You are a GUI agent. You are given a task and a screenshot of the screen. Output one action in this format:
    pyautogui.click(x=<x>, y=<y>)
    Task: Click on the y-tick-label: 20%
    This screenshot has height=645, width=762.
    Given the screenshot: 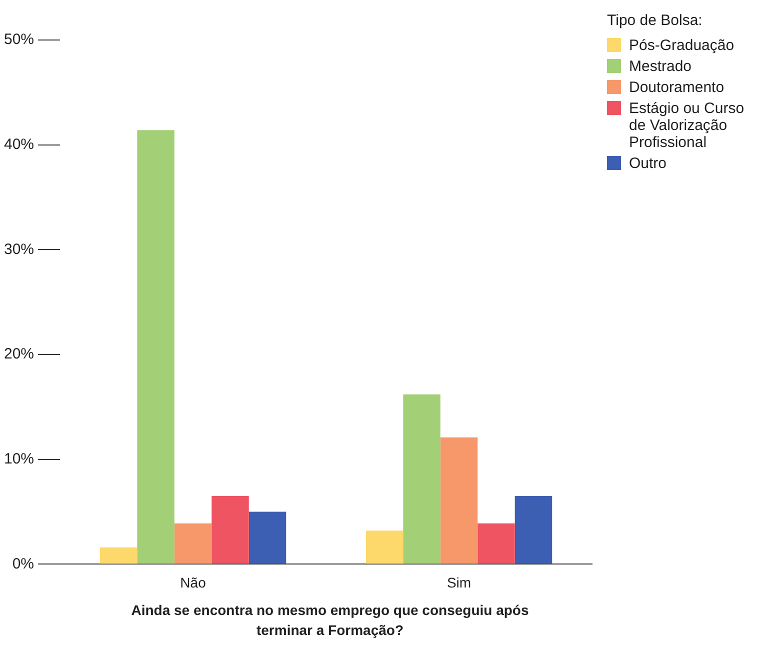 What is the action you would take?
    pyautogui.click(x=19, y=354)
    